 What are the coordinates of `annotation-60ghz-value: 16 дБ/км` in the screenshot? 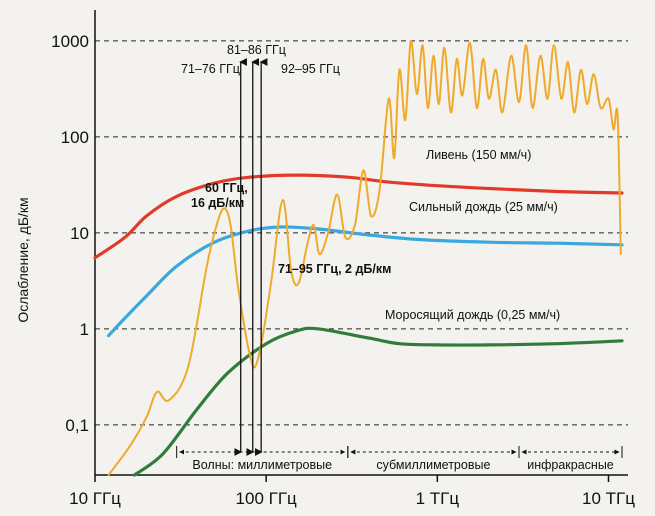 It's located at (217, 203).